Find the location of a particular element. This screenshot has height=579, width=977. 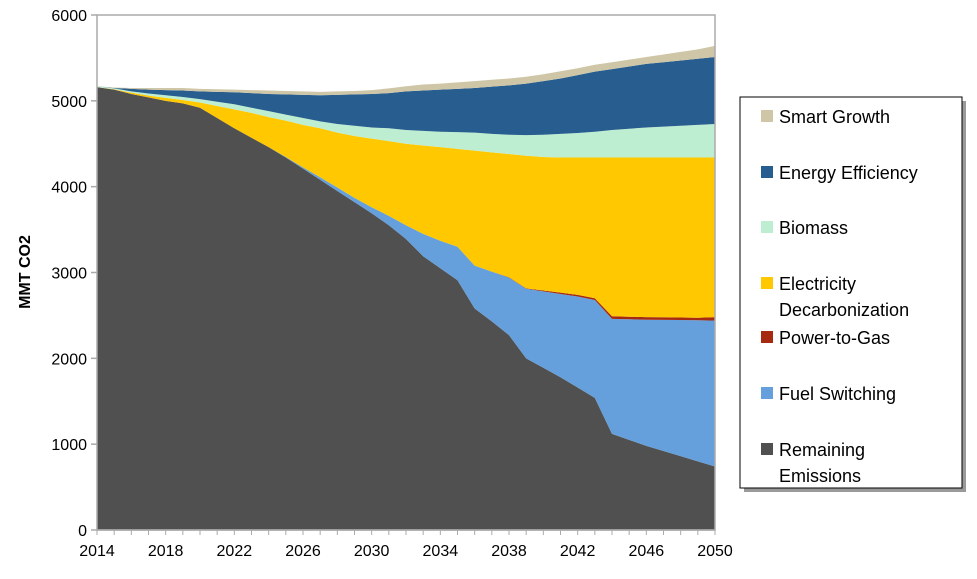

legend-label: Power-to-Gas is located at coordinates (834, 338).